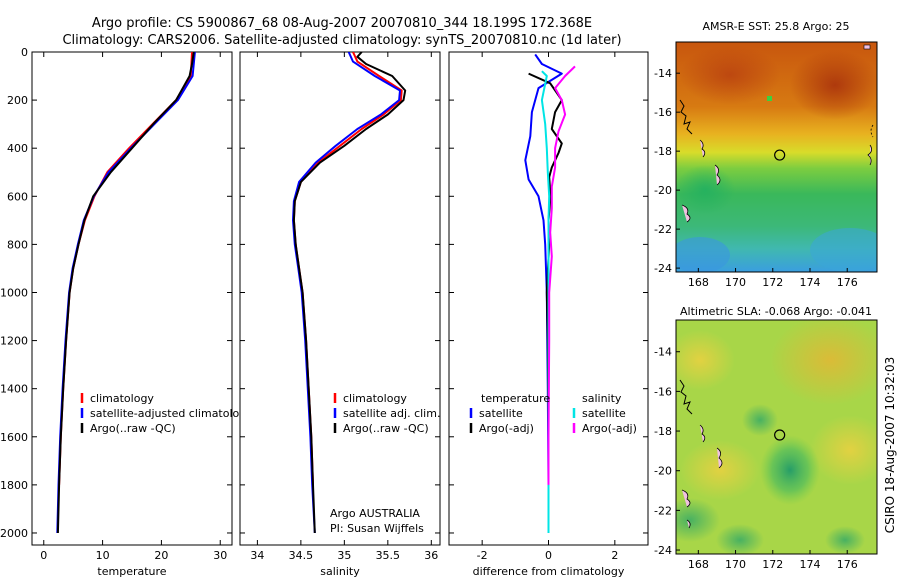 This screenshot has height=580, width=900. I want to click on sst-x-tick-label: 170, so click(735, 282).